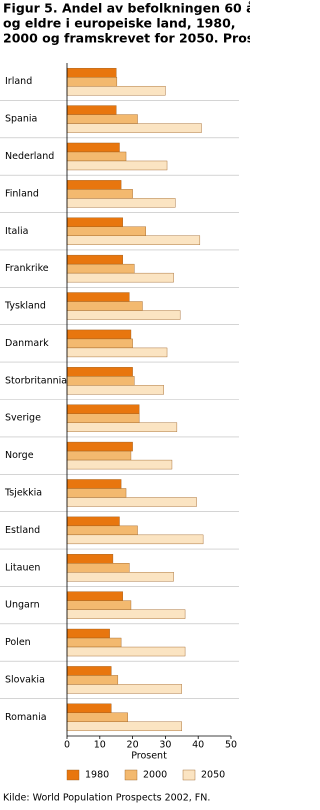 This screenshot has width=320, height=810. What do you see at coordinates (133, 745) in the screenshot?
I see `x-tick-label: 20` at bounding box center [133, 745].